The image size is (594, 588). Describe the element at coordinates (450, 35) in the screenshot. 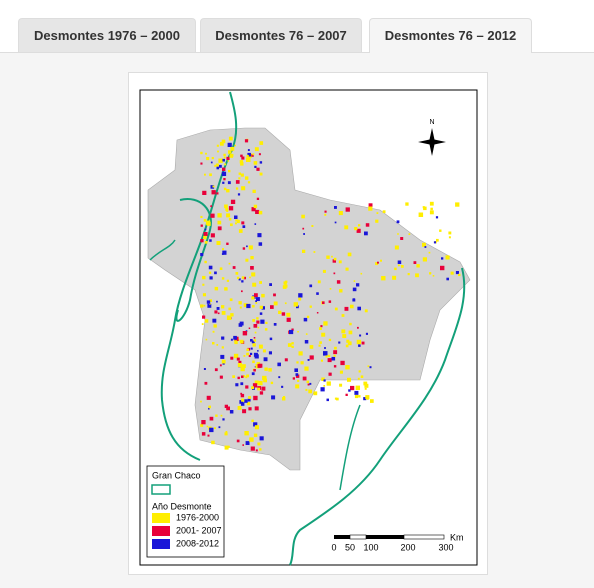

I see `tab: Desmontes 76 – 2012` at that location.